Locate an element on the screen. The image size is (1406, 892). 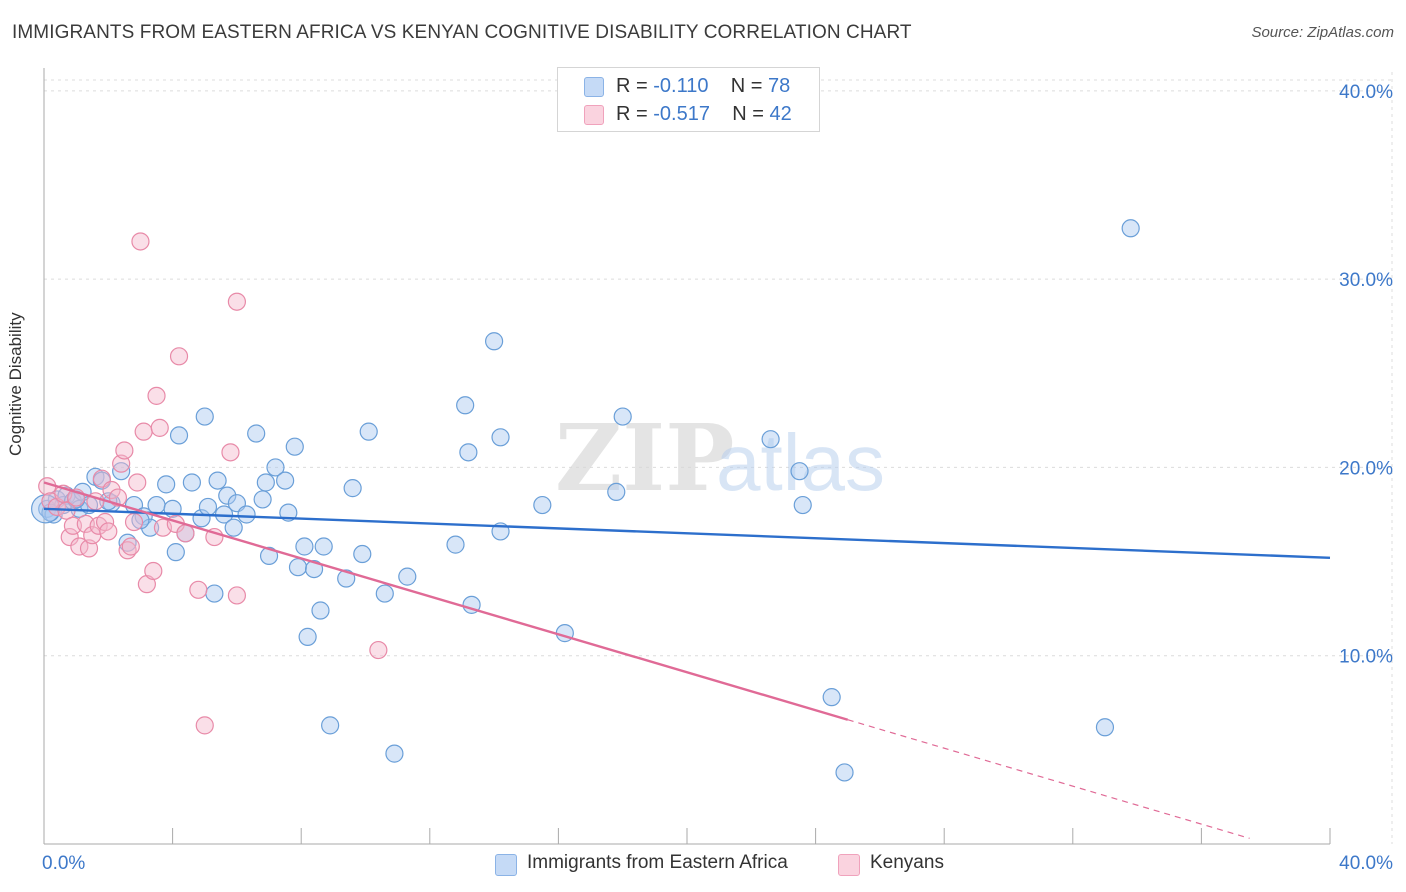
legend-stats-kenyans: R = -0.517 N = 42 is located at coordinates (704, 114).